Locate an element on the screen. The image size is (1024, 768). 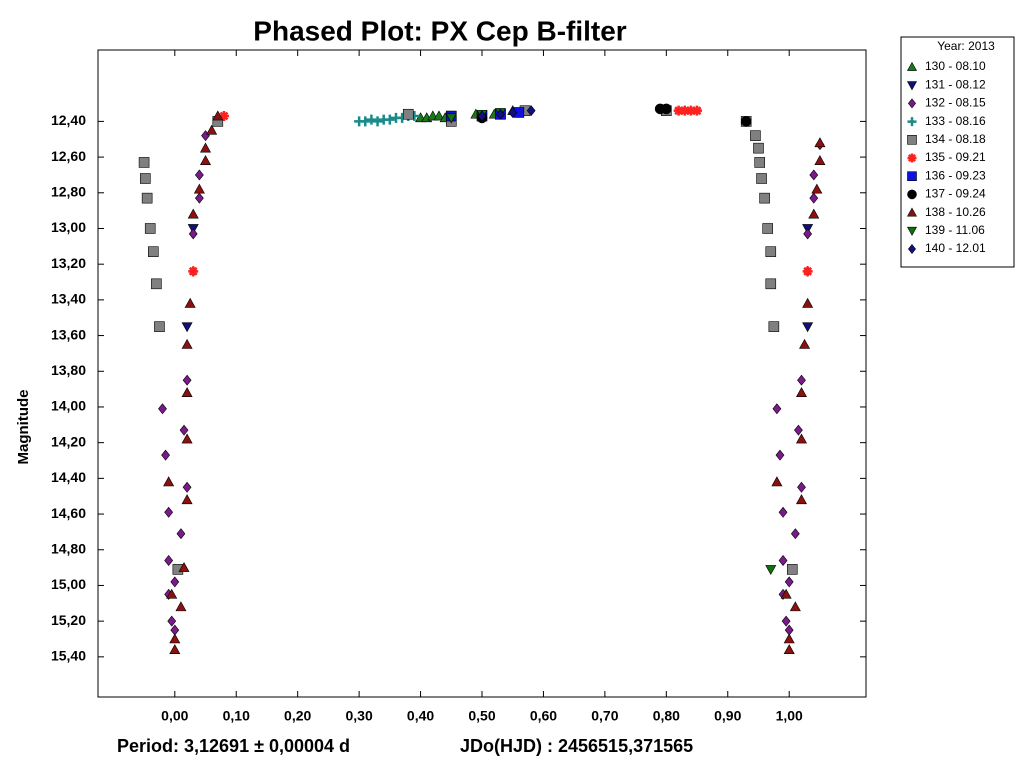
y-tick-label: 13,40 is located at coordinates (68, 299).